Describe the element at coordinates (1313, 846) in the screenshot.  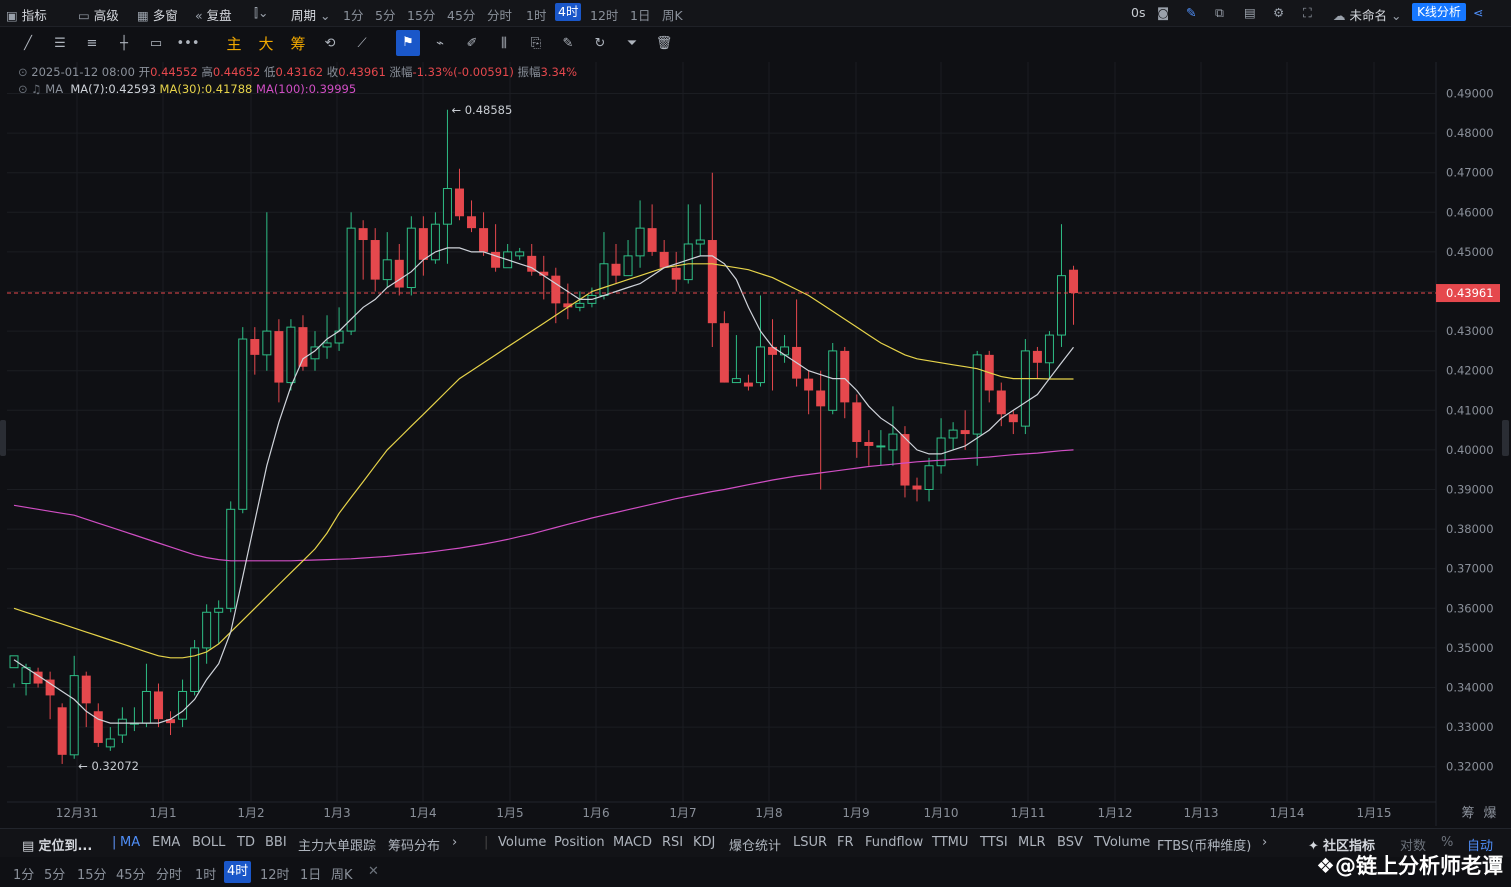
I see `puzzle-icon: ✦` at that location.